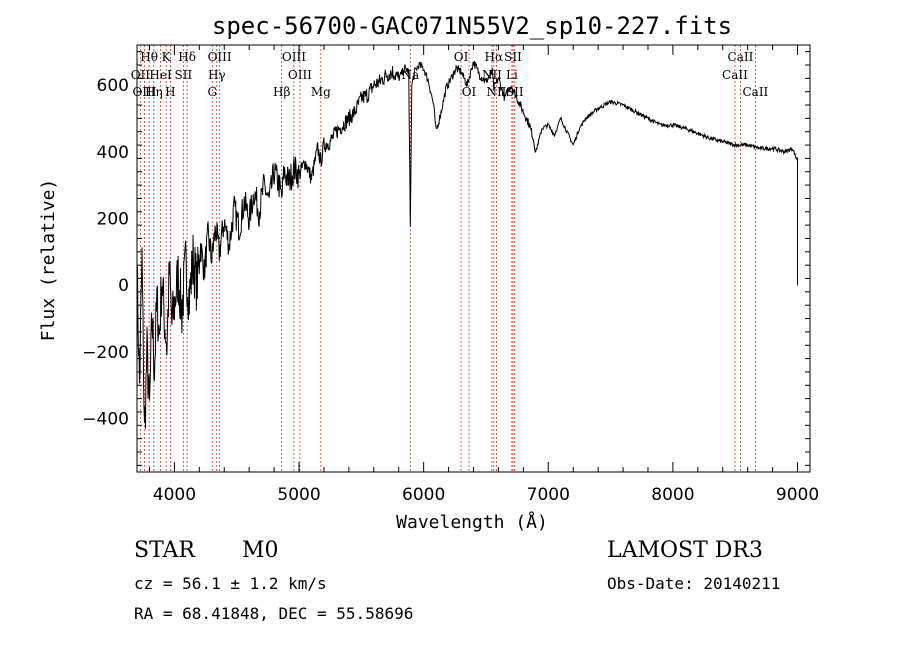  What do you see at coordinates (212, 92) in the screenshot?
I see `marker-label: G` at bounding box center [212, 92].